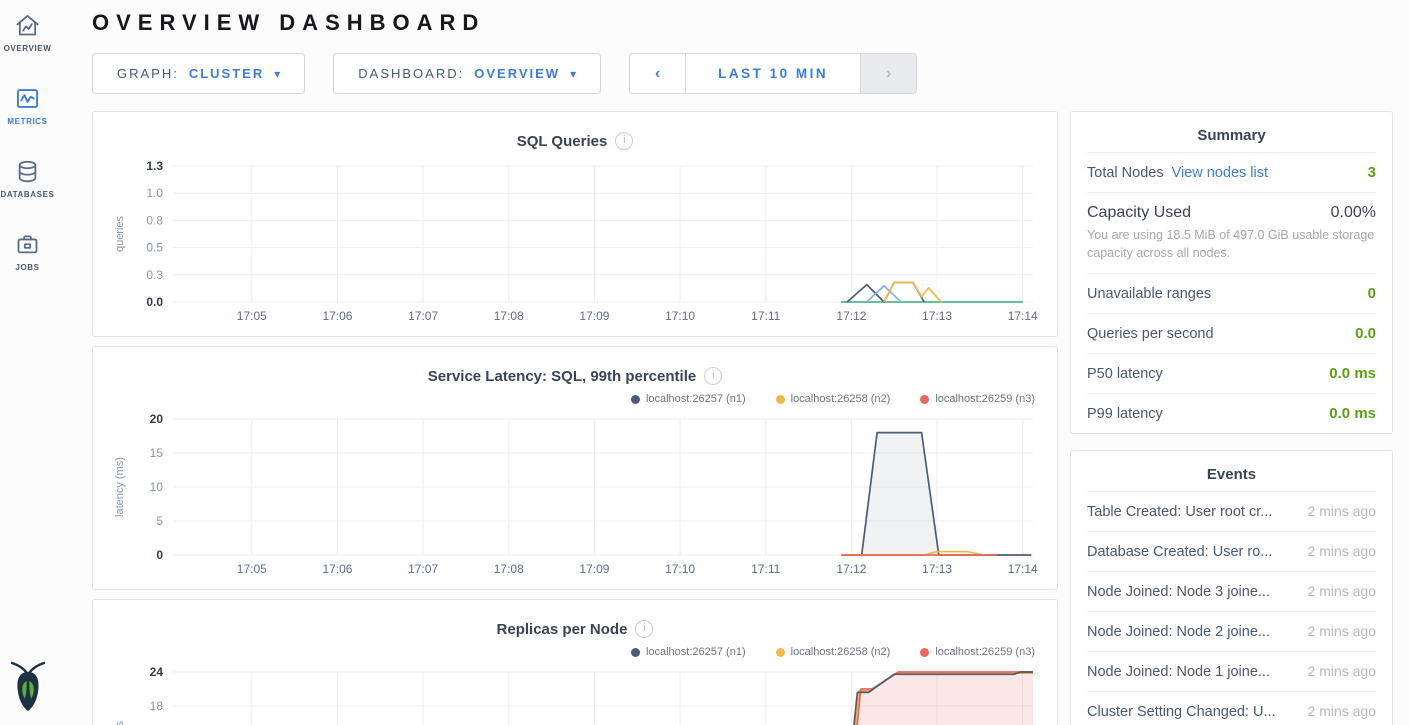 This screenshot has height=725, width=1409. I want to click on dashboard-dropdown-label: DASHBOARD:, so click(411, 73).